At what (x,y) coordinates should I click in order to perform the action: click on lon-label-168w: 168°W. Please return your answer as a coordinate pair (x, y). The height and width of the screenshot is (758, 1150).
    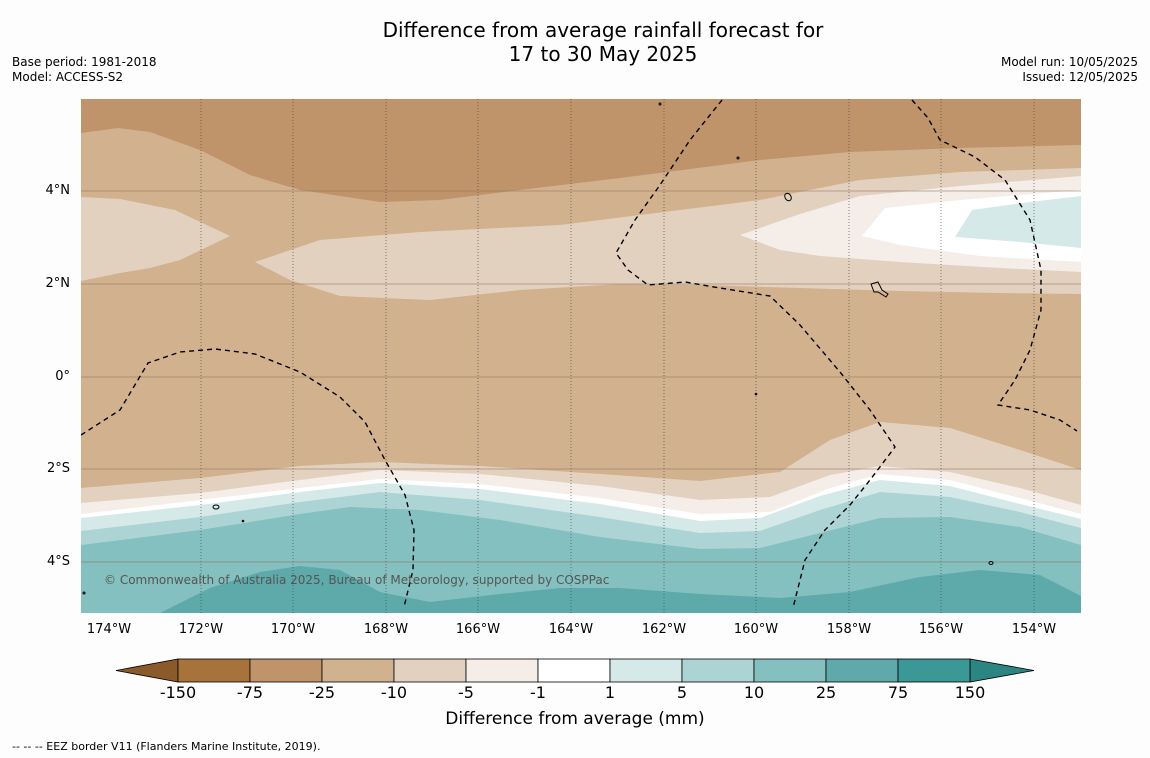
    Looking at the image, I should click on (386, 629).